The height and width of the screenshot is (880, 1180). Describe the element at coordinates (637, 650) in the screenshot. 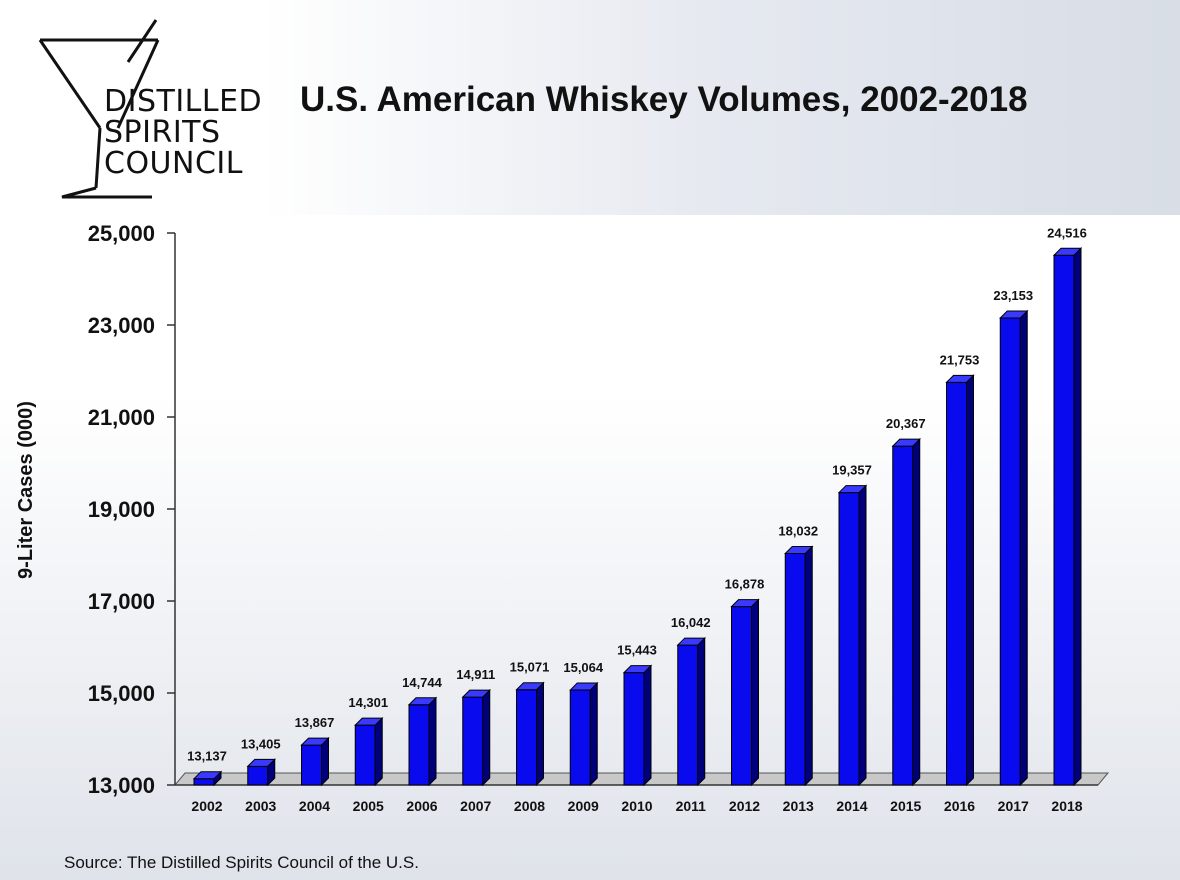

I see `data-label: 15,443` at that location.